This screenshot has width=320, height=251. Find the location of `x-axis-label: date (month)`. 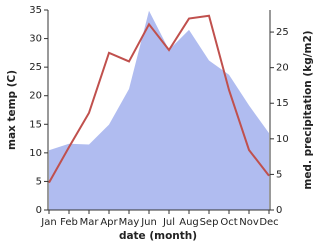

x-axis-label: date (month) is located at coordinates (158, 236).